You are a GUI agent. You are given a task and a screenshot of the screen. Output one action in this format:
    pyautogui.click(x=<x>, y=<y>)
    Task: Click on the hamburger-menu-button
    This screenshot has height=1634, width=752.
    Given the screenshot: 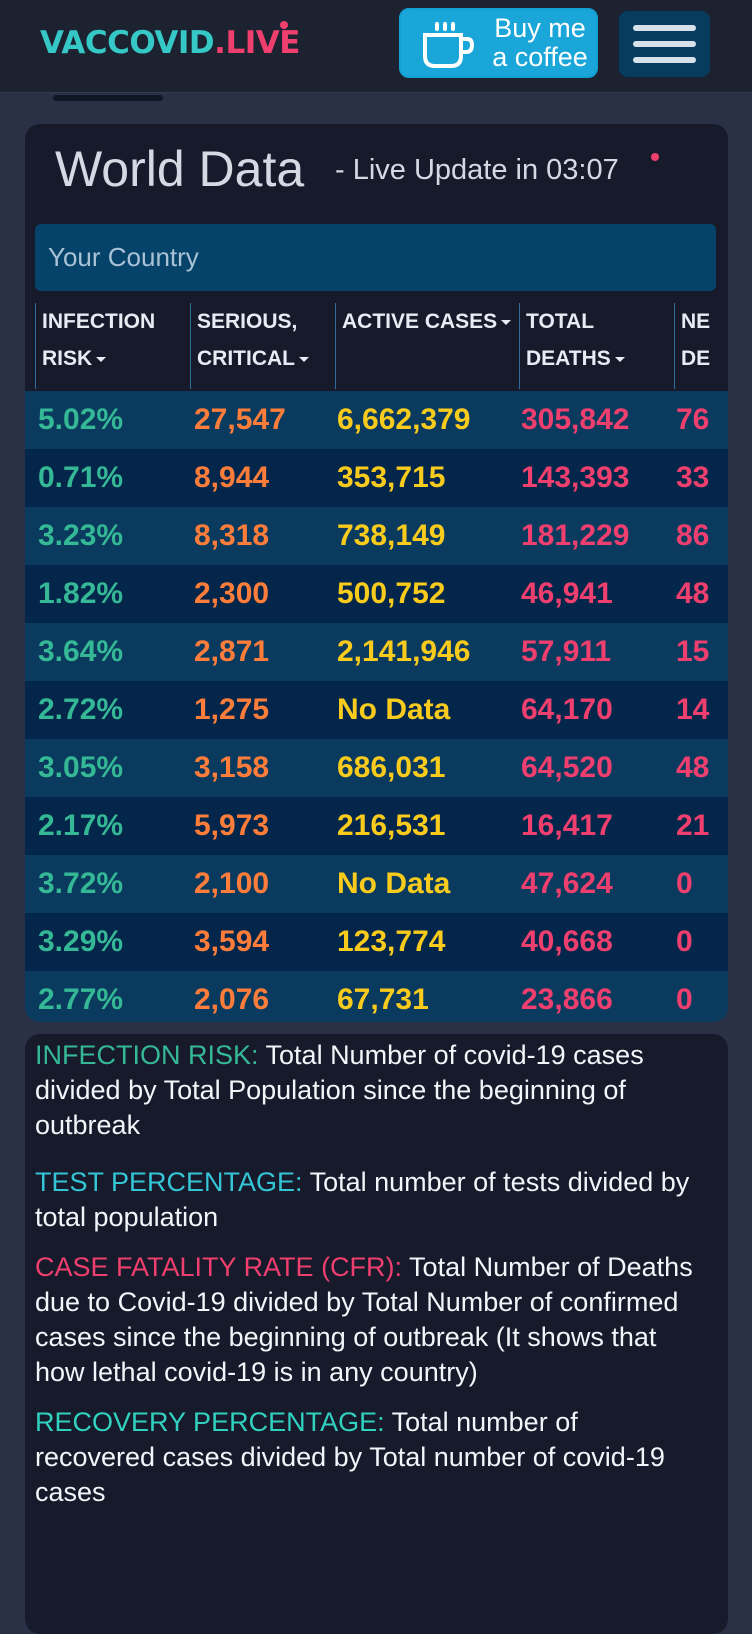 What is the action you would take?
    pyautogui.click(x=664, y=44)
    